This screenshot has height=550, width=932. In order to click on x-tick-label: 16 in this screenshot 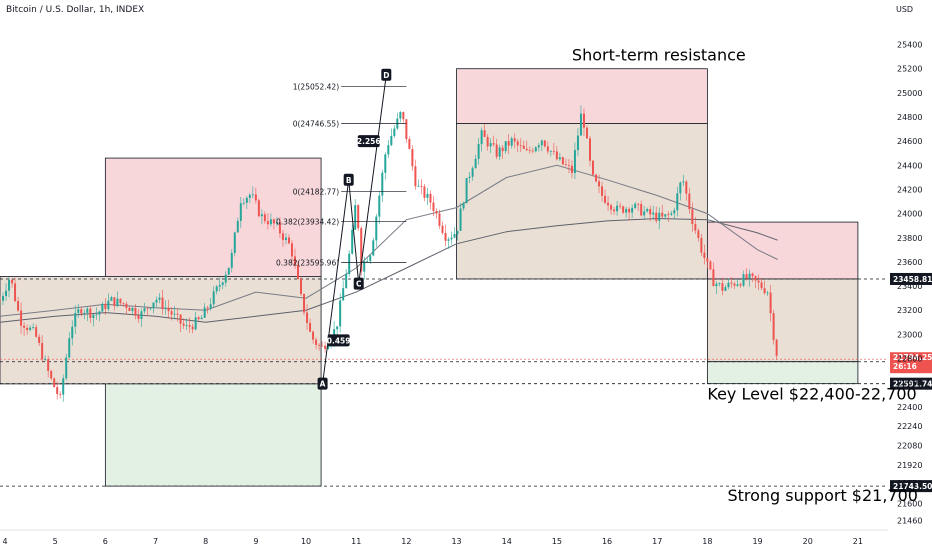, I will do `click(607, 541)`.